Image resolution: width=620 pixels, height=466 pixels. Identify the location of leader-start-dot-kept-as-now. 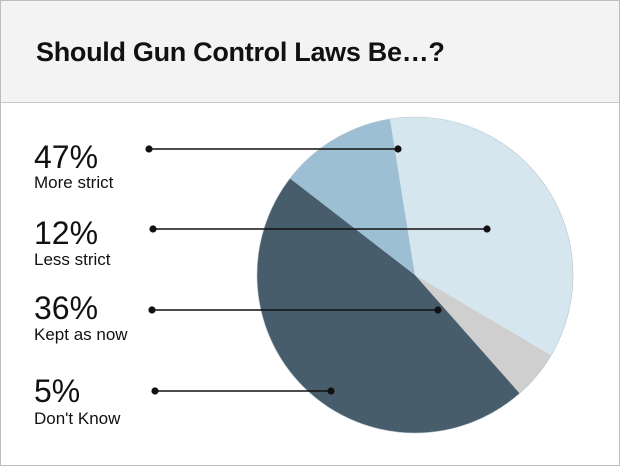
(152, 310).